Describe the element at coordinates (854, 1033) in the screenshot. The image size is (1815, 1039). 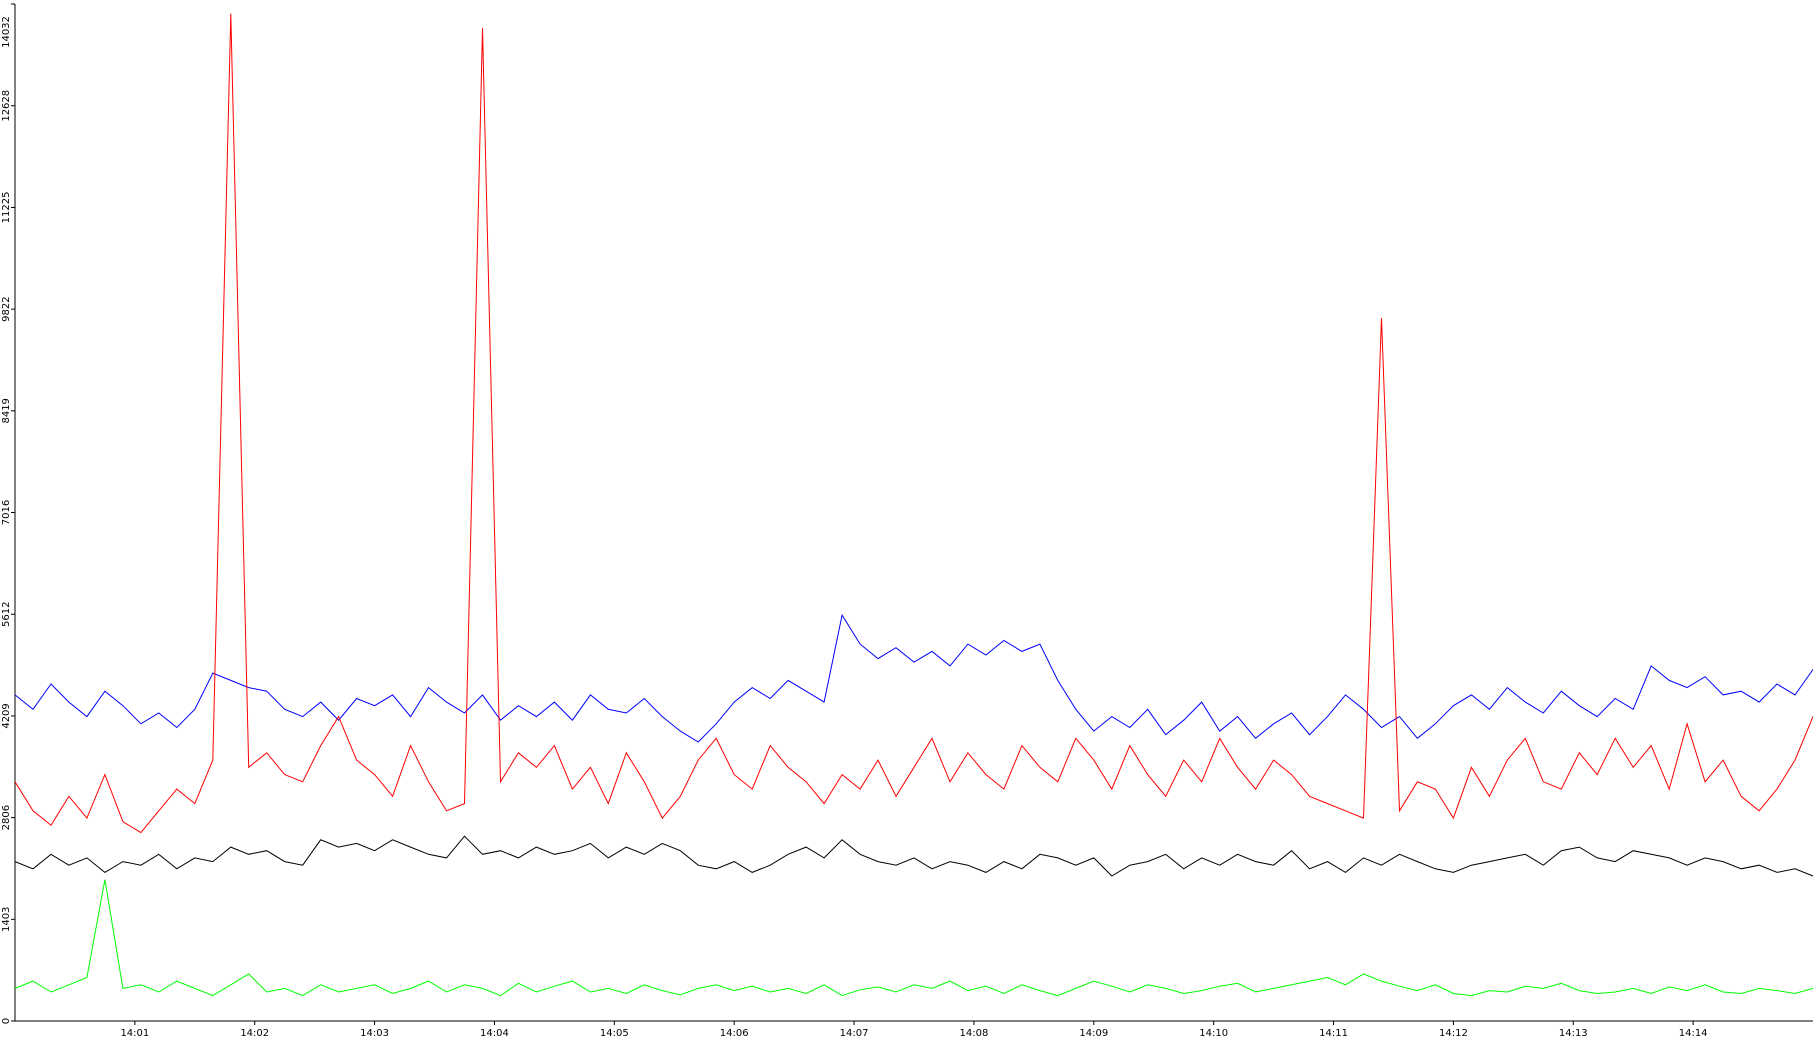
I see `x-tick-label: 14:07` at that location.